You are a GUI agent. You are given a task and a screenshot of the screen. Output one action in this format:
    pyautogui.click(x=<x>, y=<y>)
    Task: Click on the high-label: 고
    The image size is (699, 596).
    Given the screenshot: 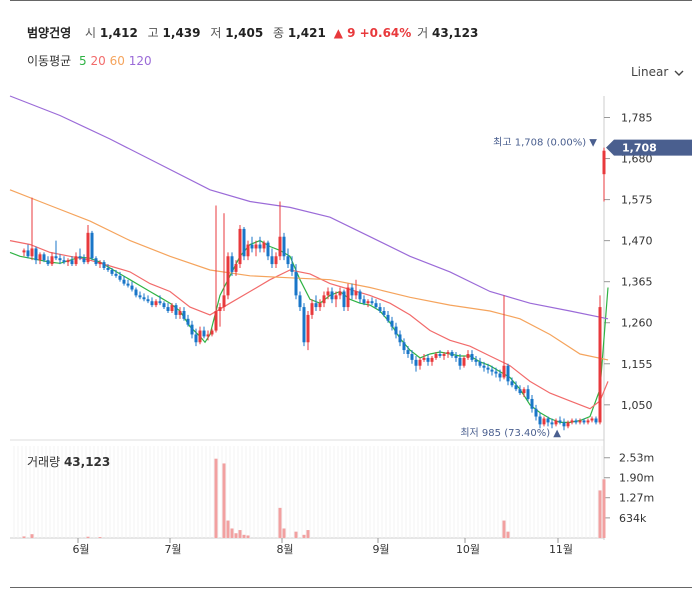 What is the action you would take?
    pyautogui.click(x=153, y=33)
    